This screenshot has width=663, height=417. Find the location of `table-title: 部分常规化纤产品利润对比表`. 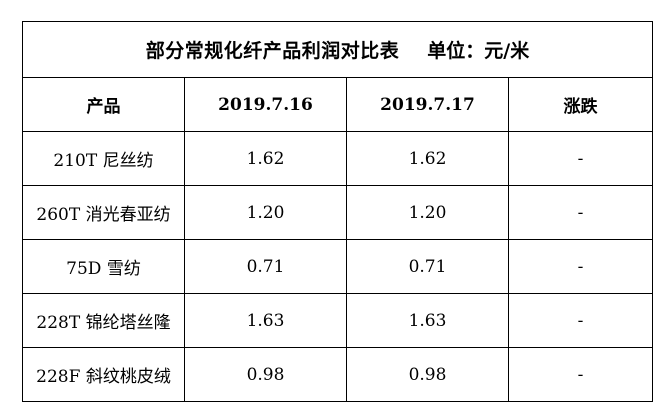

table-title: 部分常规化纤产品利润对比表 is located at coordinates (272, 51).